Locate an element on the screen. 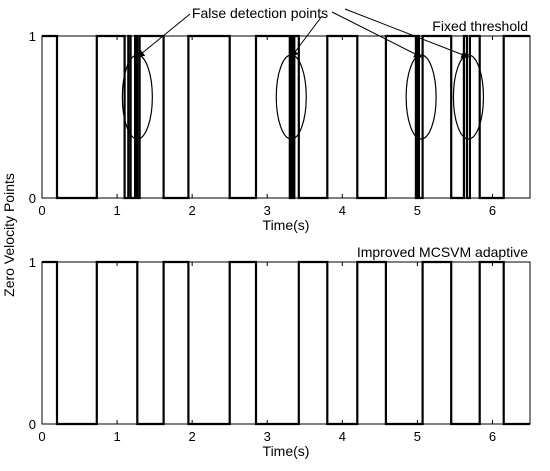 The image size is (550, 471). y-axis-label: Zero Velocity Points is located at coordinates (9, 235).